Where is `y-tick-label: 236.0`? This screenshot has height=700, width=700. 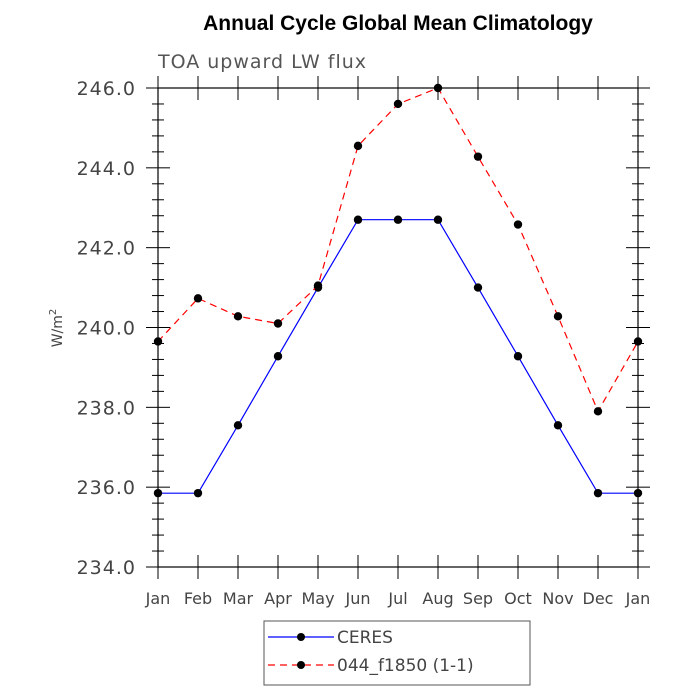 y-tick-label: 236.0 is located at coordinates (106, 488).